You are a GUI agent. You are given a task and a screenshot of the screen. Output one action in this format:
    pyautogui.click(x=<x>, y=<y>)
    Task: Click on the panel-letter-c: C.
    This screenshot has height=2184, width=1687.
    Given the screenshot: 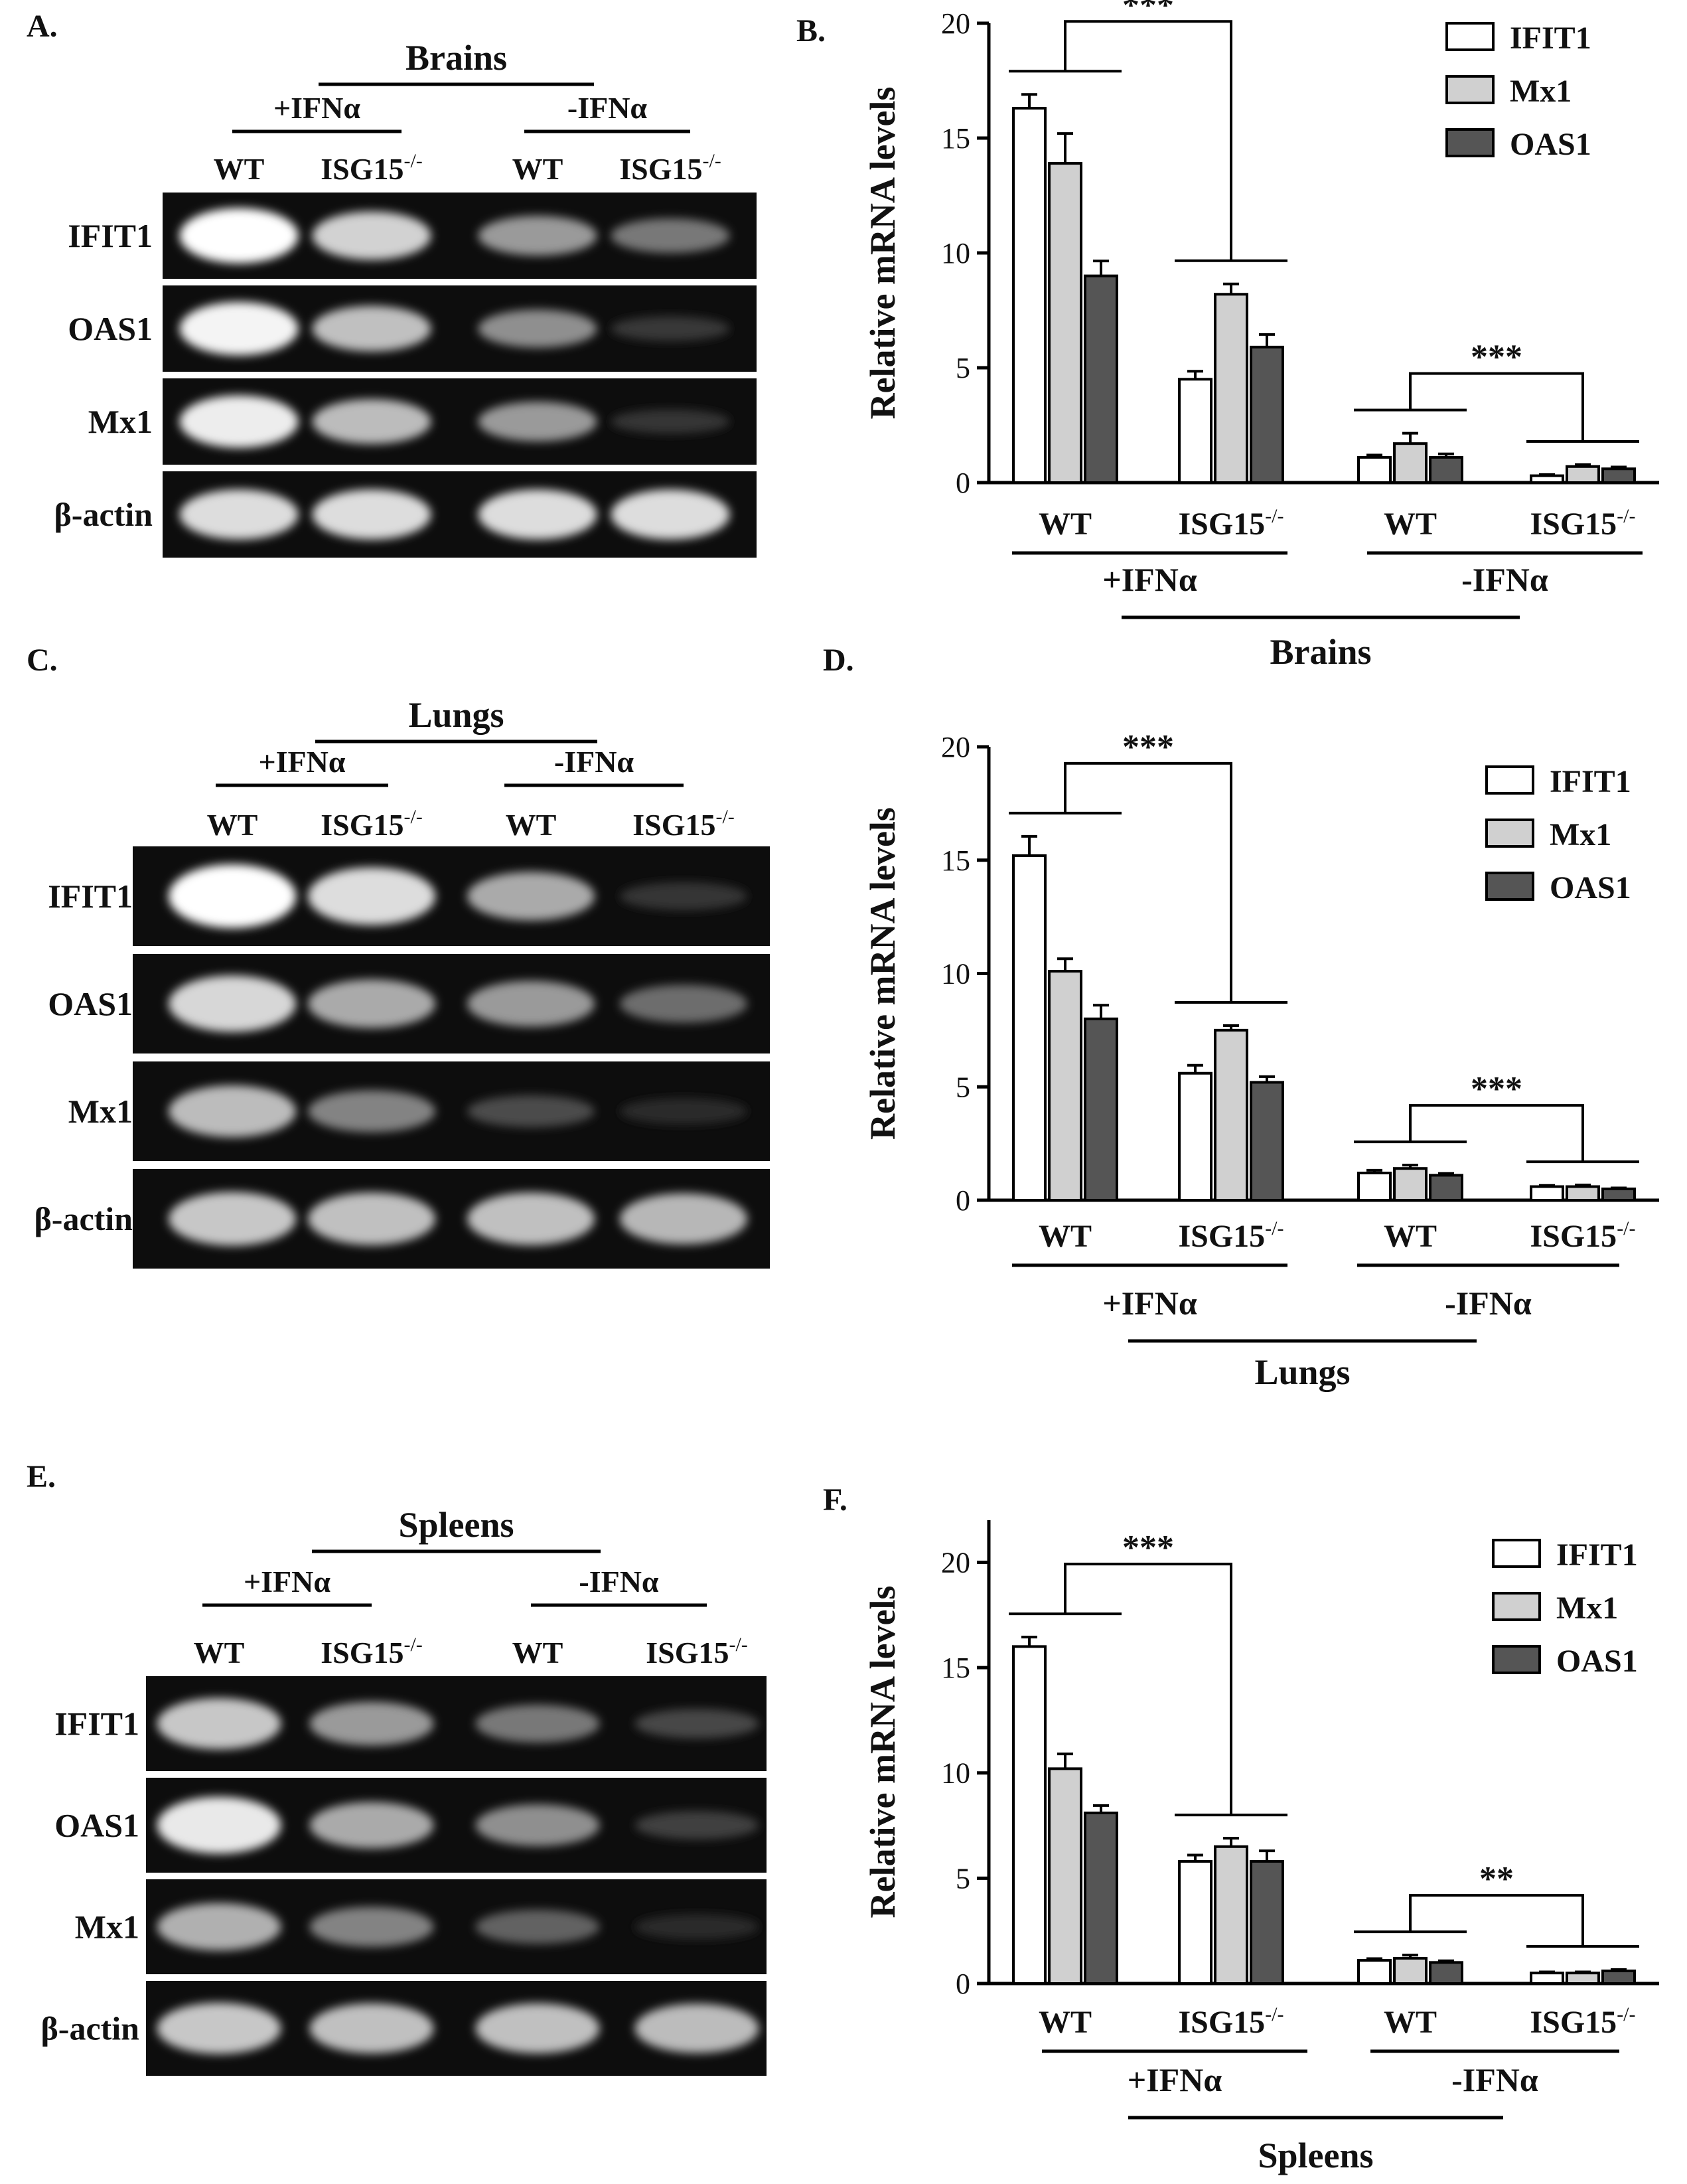 What is the action you would take?
    pyautogui.click(x=43, y=660)
    